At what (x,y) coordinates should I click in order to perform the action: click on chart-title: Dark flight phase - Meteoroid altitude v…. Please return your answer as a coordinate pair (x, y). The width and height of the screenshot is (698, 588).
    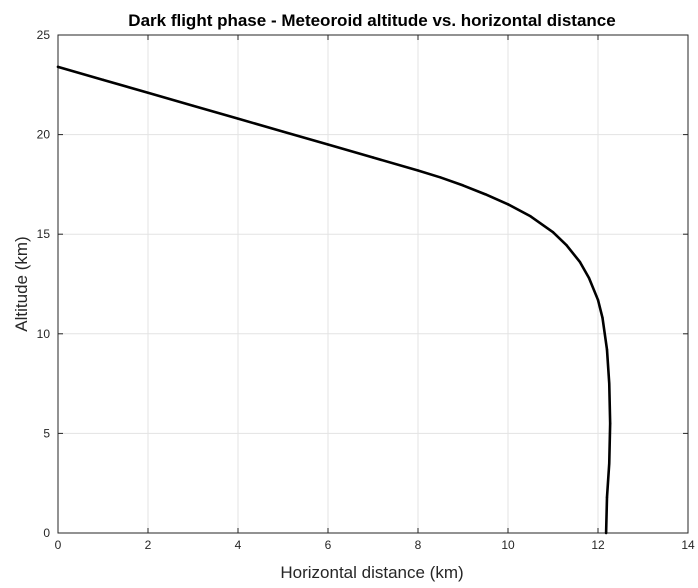
    Looking at the image, I should click on (371, 20).